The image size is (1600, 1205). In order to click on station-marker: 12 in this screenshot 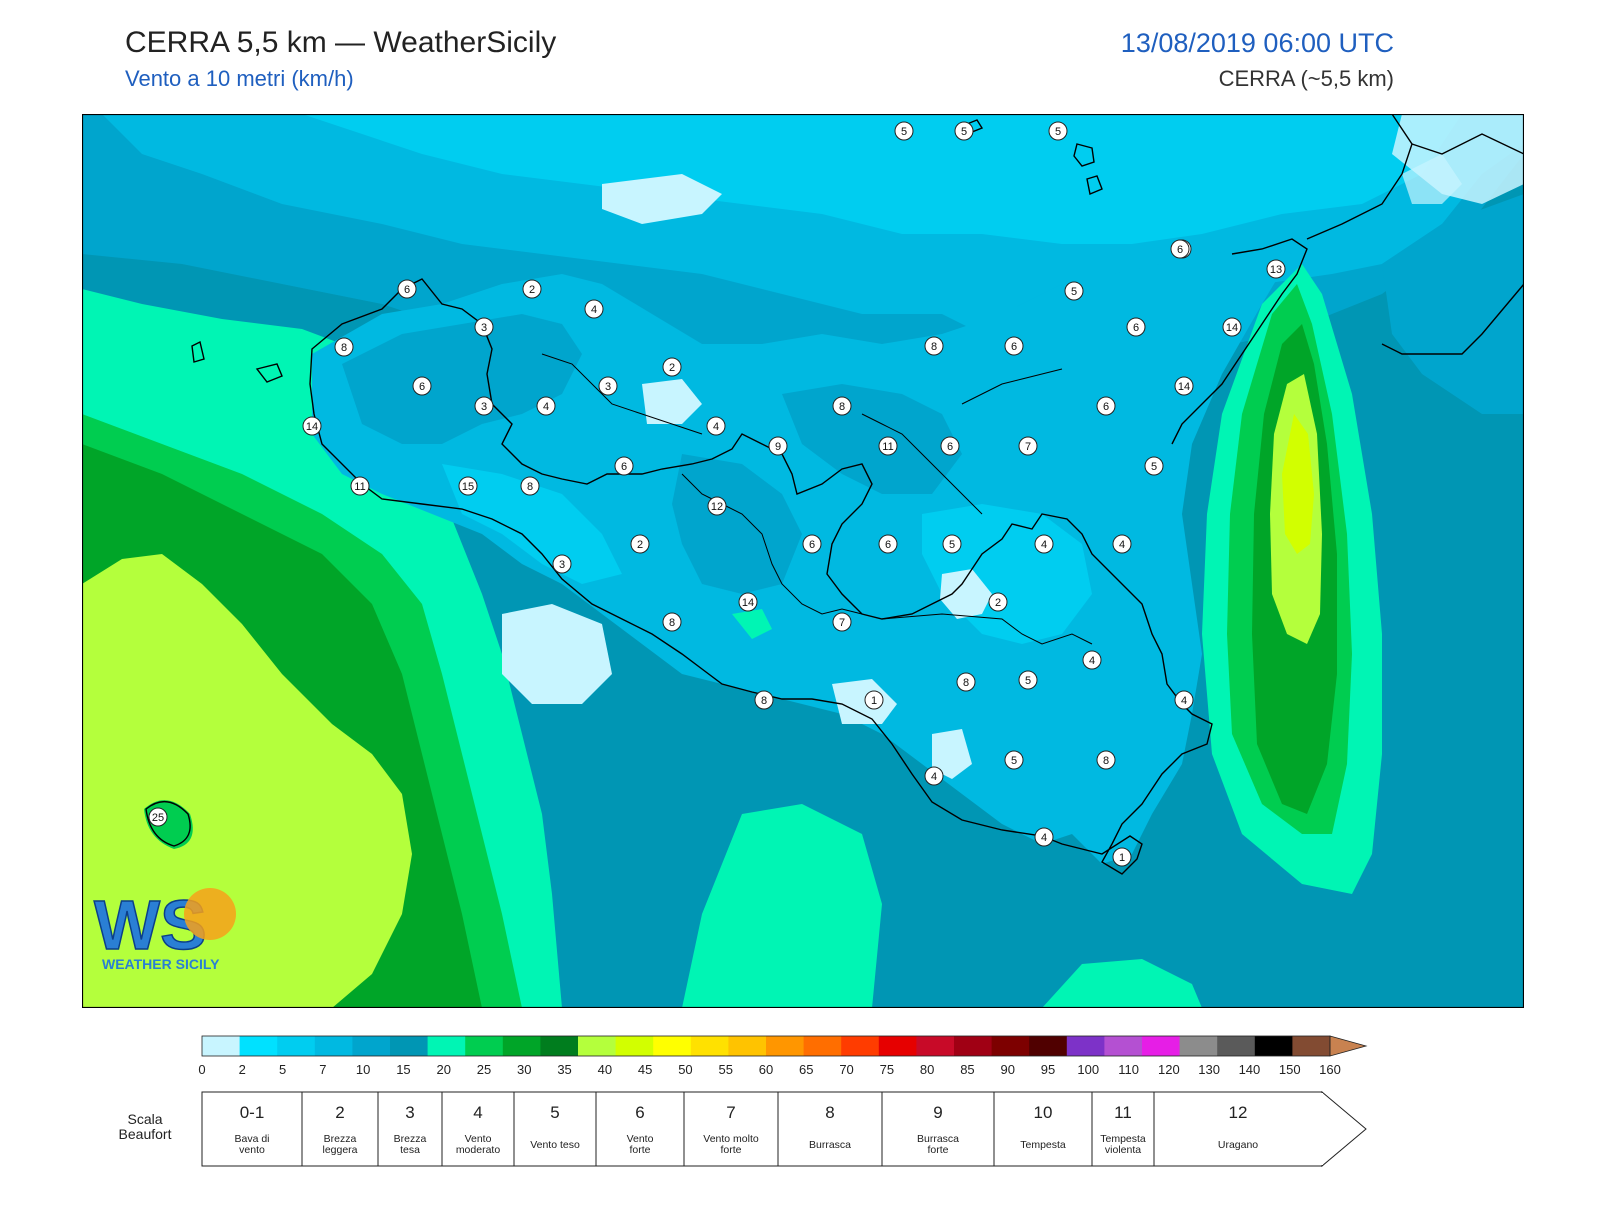, I will do `click(717, 506)`.